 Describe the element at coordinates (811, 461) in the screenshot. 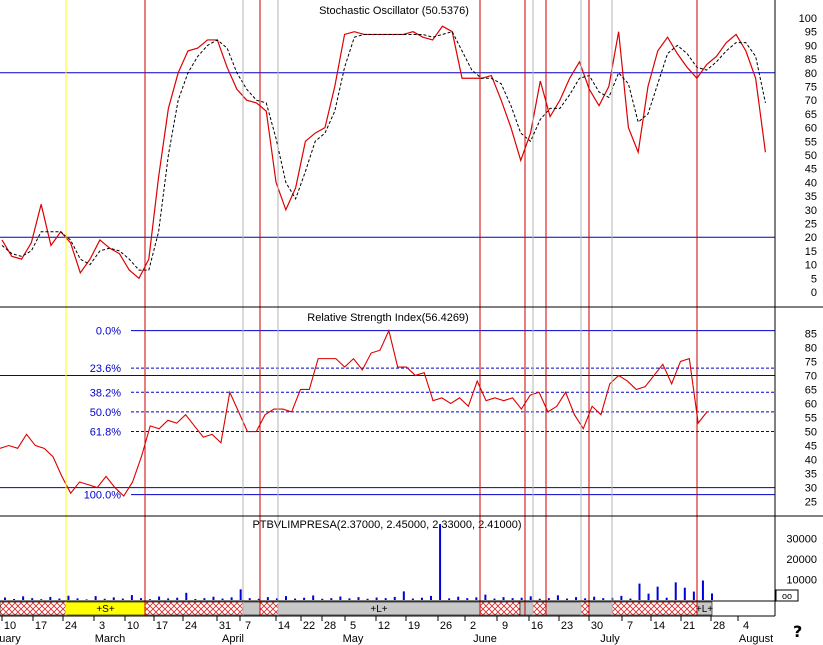

I see `y-tick-label: 40` at that location.